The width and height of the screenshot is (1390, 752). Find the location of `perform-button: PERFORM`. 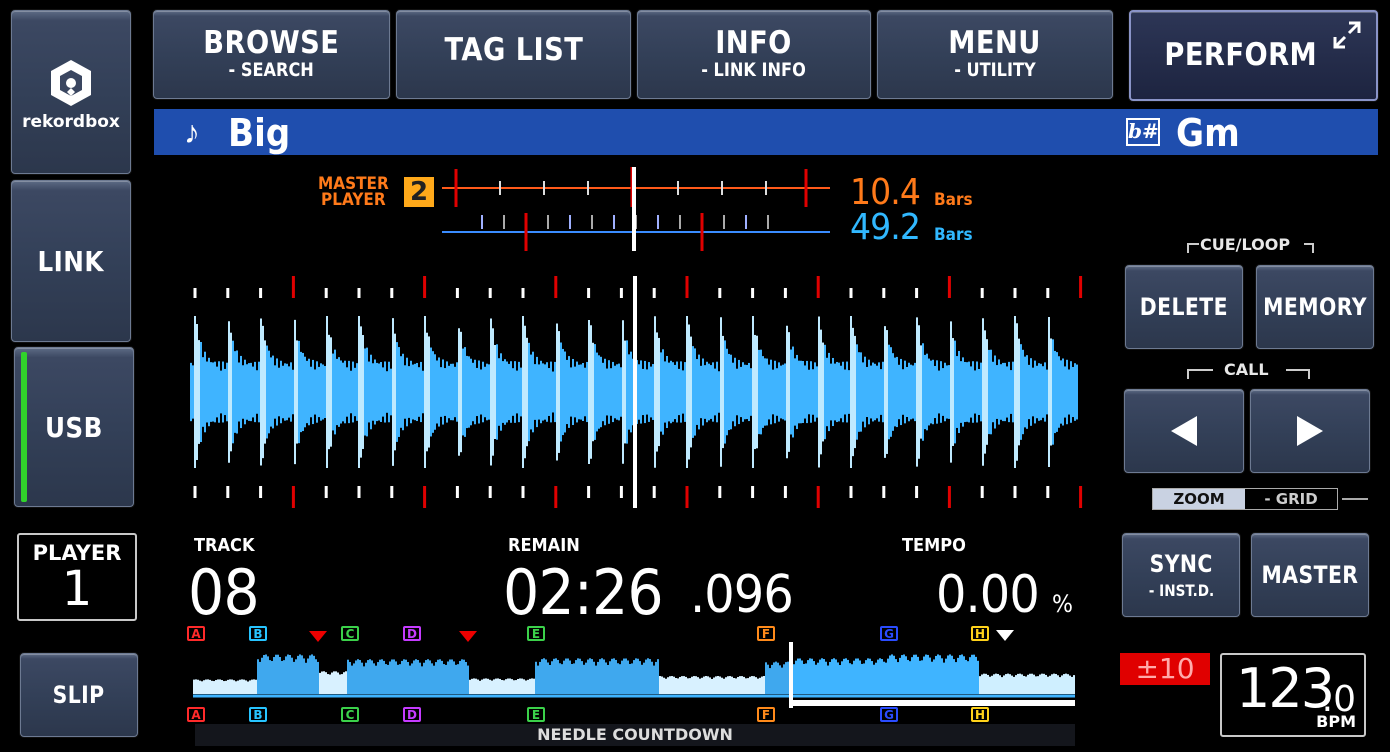

perform-button: PERFORM is located at coordinates (1253, 55).